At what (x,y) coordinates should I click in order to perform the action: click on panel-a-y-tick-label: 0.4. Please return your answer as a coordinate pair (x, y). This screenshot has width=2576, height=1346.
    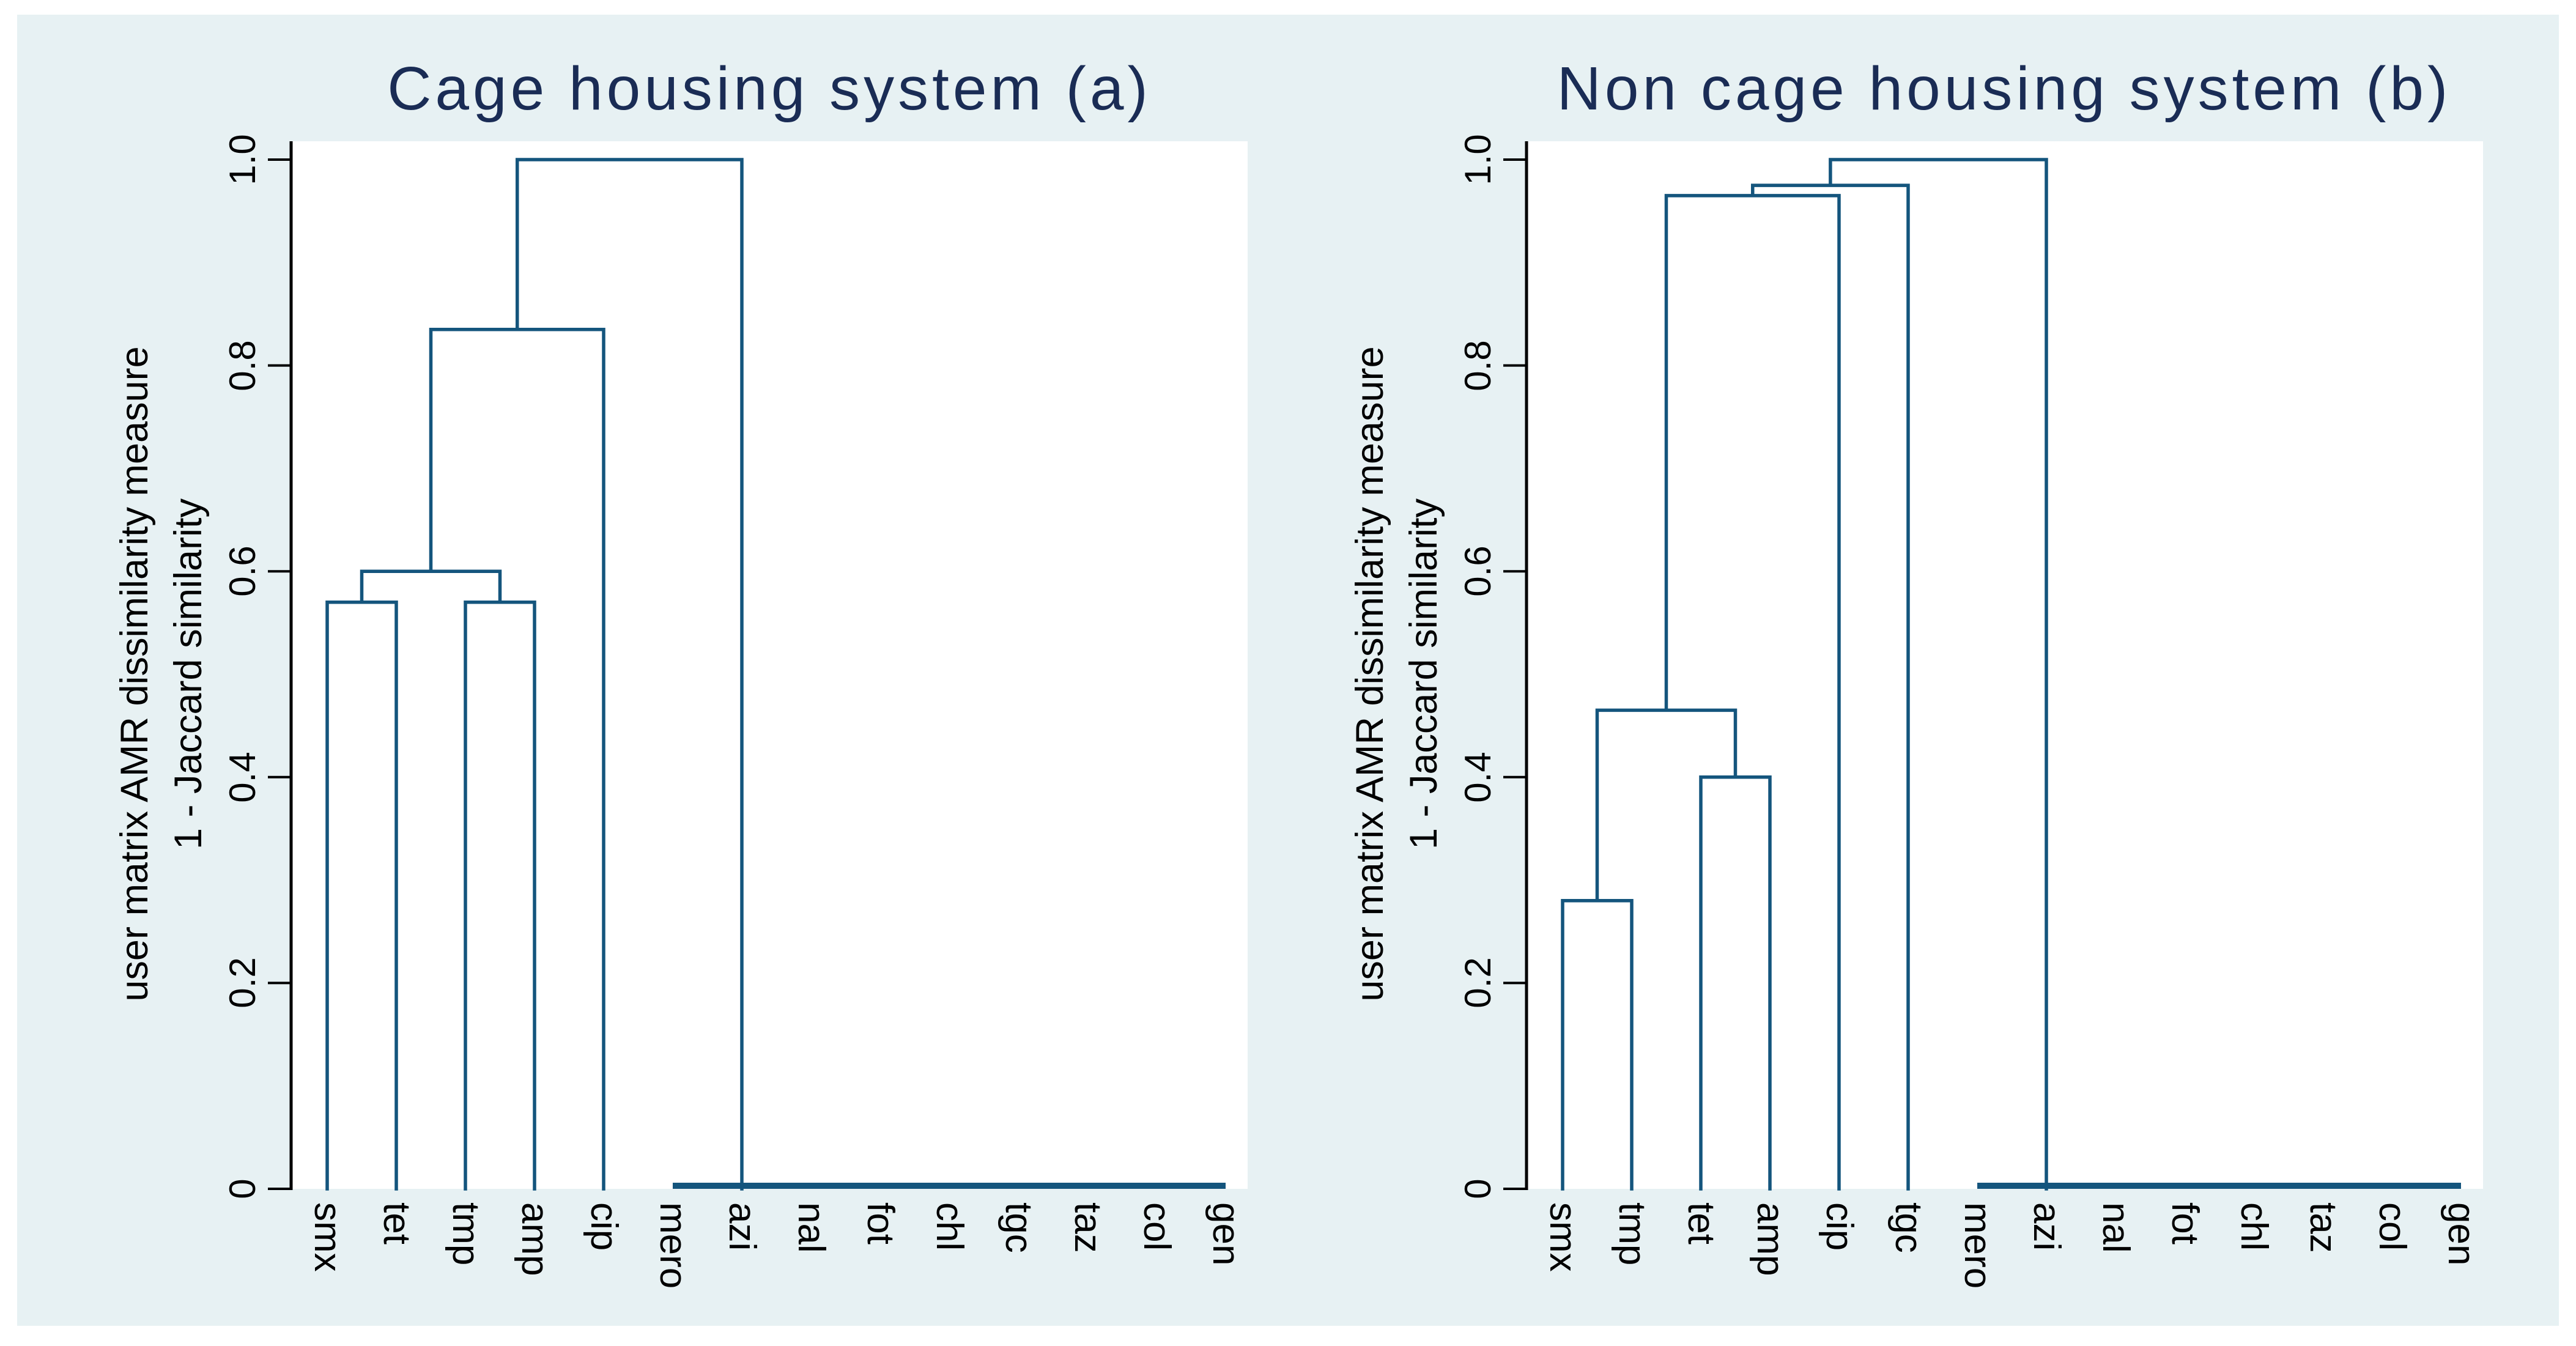
    Looking at the image, I should click on (242, 777).